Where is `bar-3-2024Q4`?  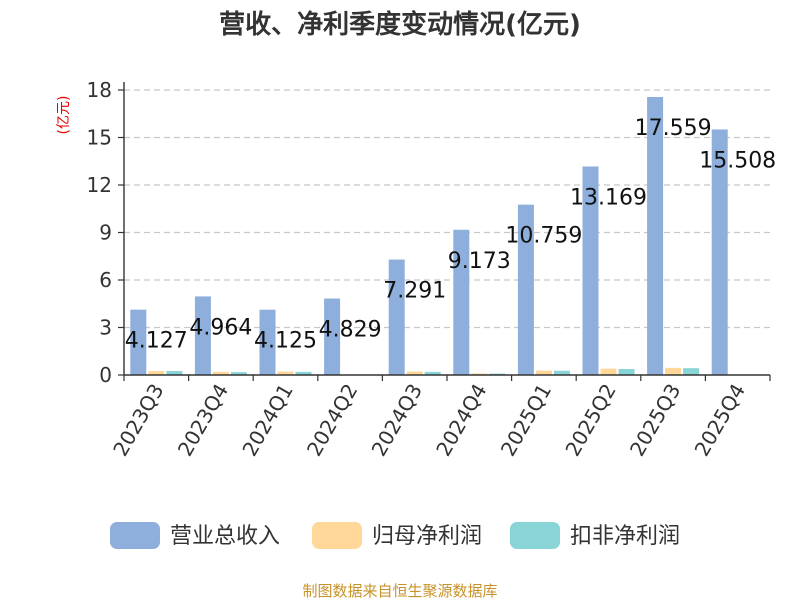 bar-3-2024Q4 is located at coordinates (497, 374).